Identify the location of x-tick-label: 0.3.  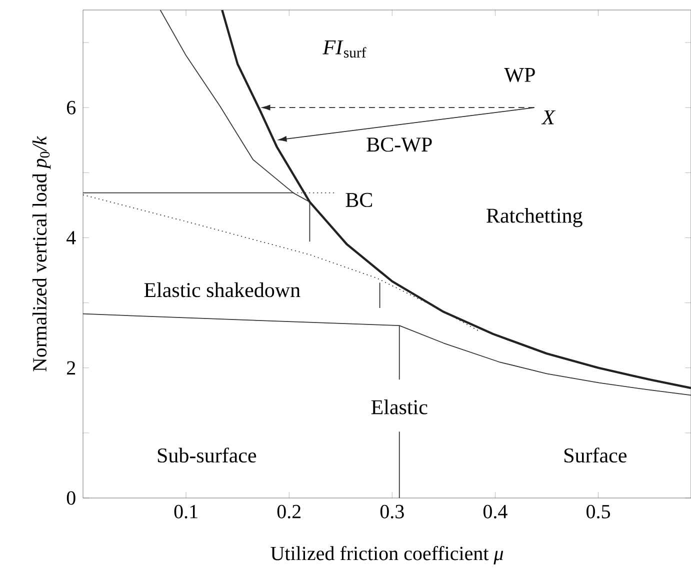
(392, 511).